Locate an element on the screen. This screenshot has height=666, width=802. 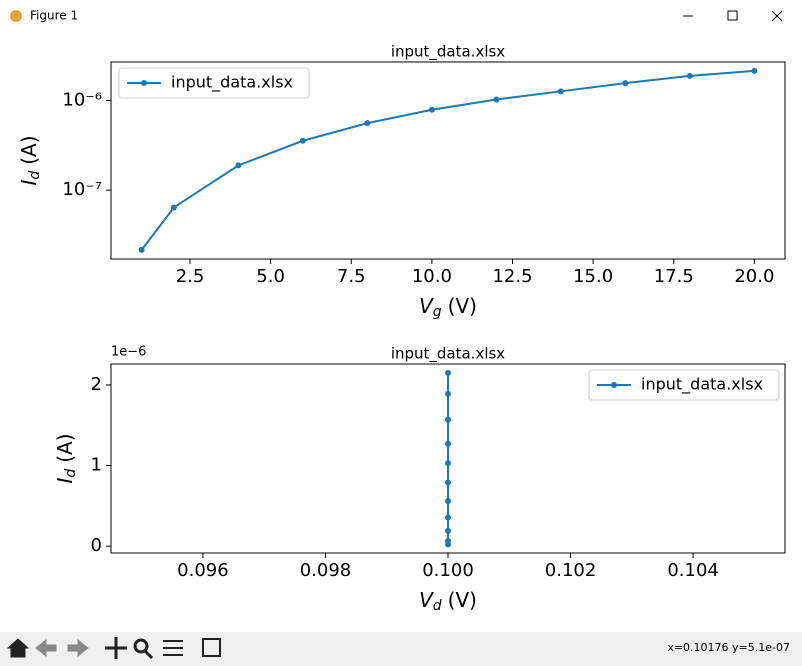
back-button is located at coordinates (46, 648).